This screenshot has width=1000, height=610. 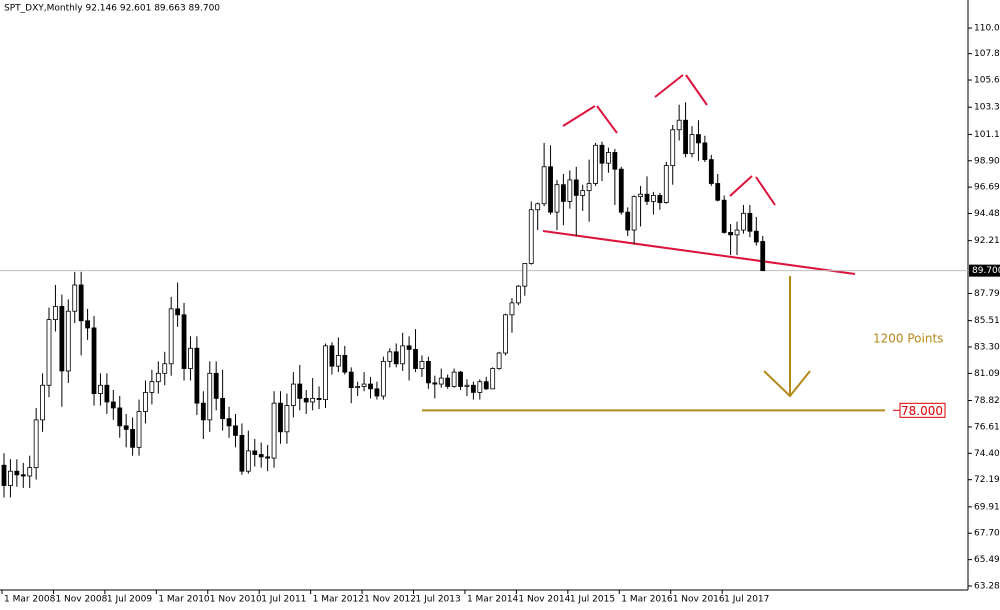 I want to click on y-tick-label: 78.820, so click(x=987, y=401).